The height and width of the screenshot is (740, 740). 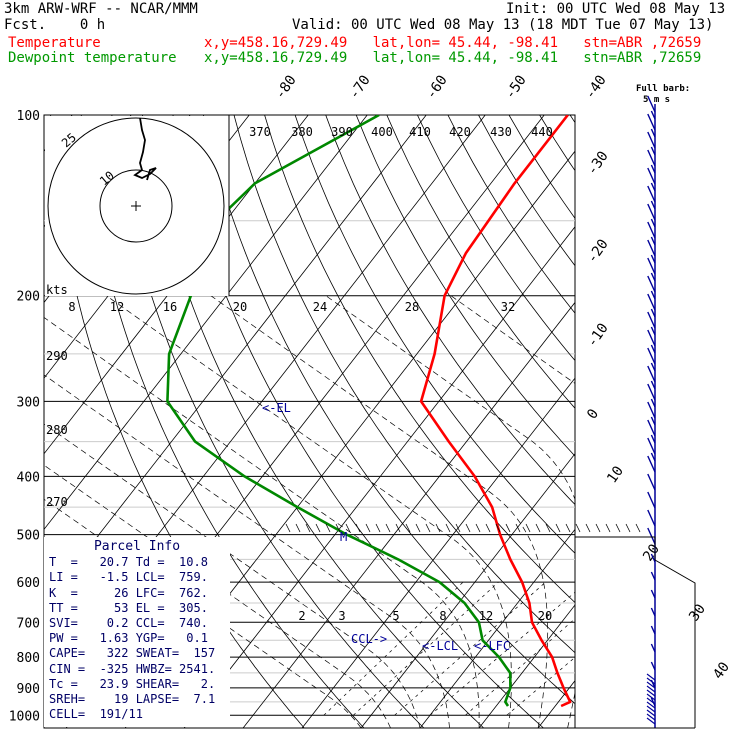 I want to click on speed-tick-label: 12, so click(x=117, y=307).